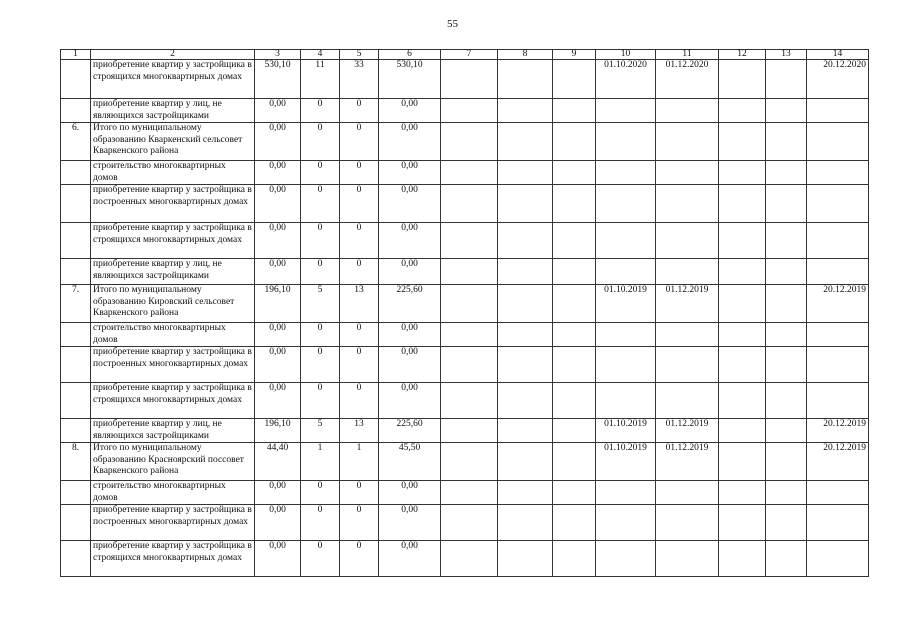 This screenshot has width=905, height=640. What do you see at coordinates (277, 54) in the screenshot?
I see `column-header-3: 3` at bounding box center [277, 54].